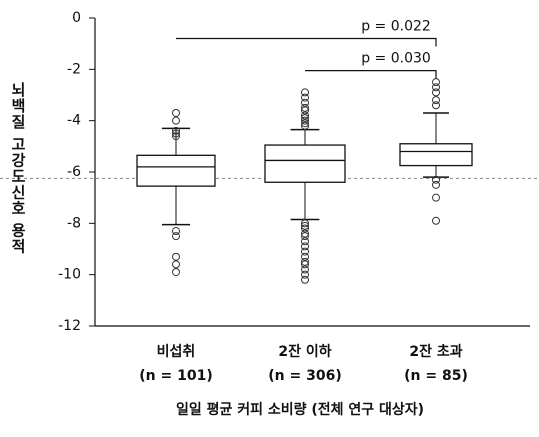  What do you see at coordinates (396, 27) in the screenshot?
I see `p-value-label: p = 0.022` at bounding box center [396, 27].